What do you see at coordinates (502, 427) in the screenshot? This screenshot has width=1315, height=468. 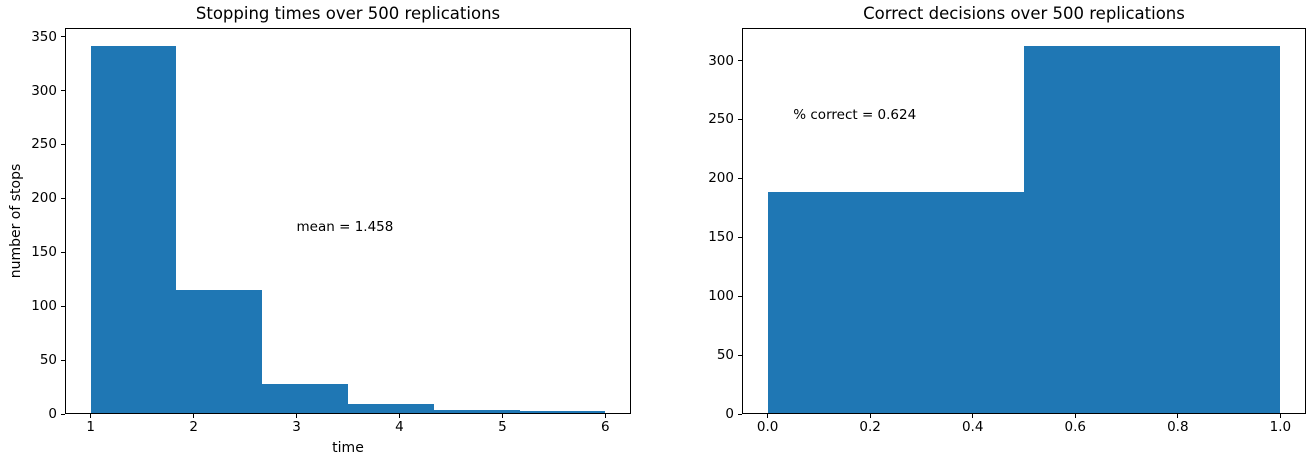 I see `x-tick-label: 5` at bounding box center [502, 427].